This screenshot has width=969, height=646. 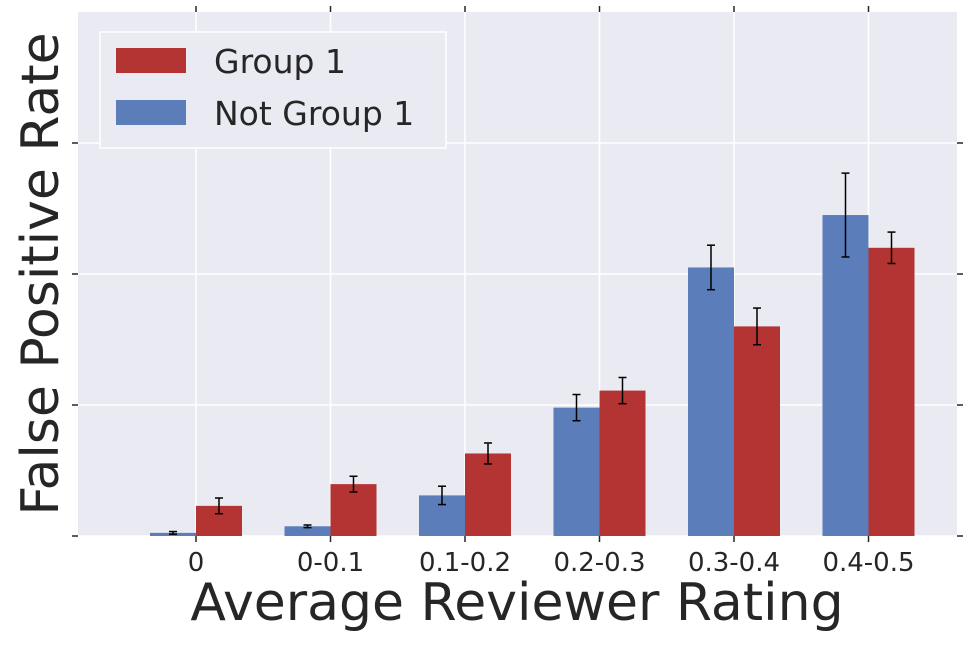 What do you see at coordinates (465, 563) in the screenshot?
I see `x-tick-label: 0.1-0.2` at bounding box center [465, 563].